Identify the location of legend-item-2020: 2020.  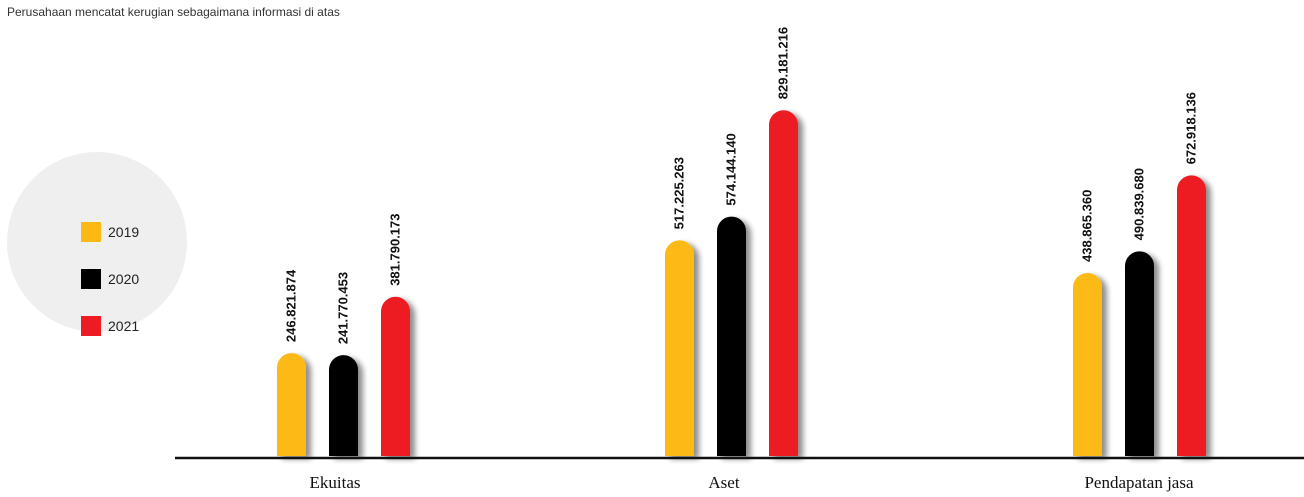
(110, 279).